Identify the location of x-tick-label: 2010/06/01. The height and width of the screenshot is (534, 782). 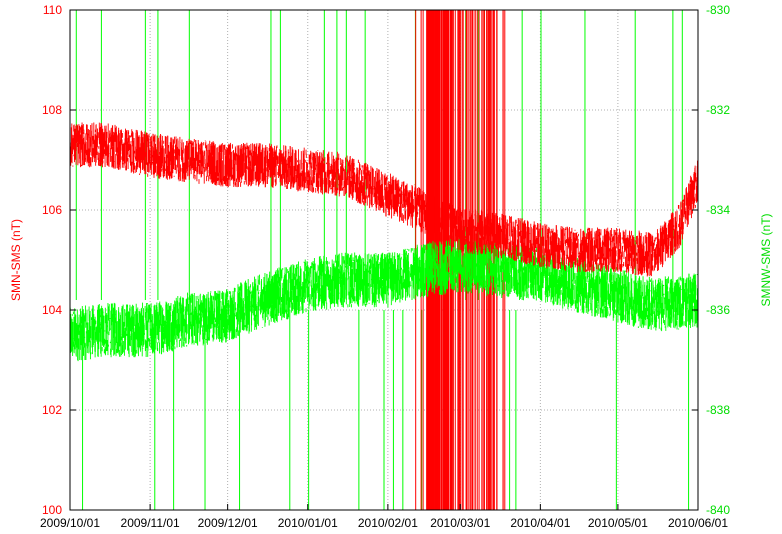
(698, 523).